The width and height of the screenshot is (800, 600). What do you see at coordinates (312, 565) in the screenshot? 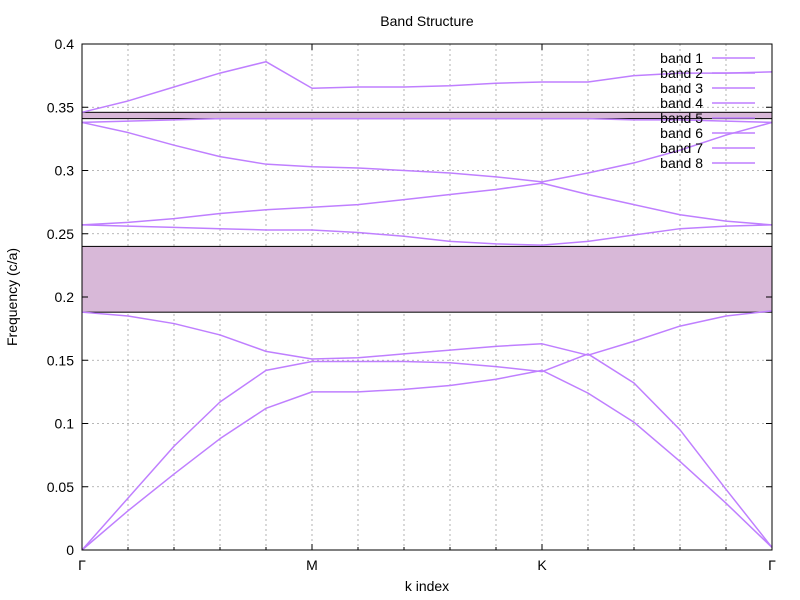
I see `x-tick-label: M` at bounding box center [312, 565].